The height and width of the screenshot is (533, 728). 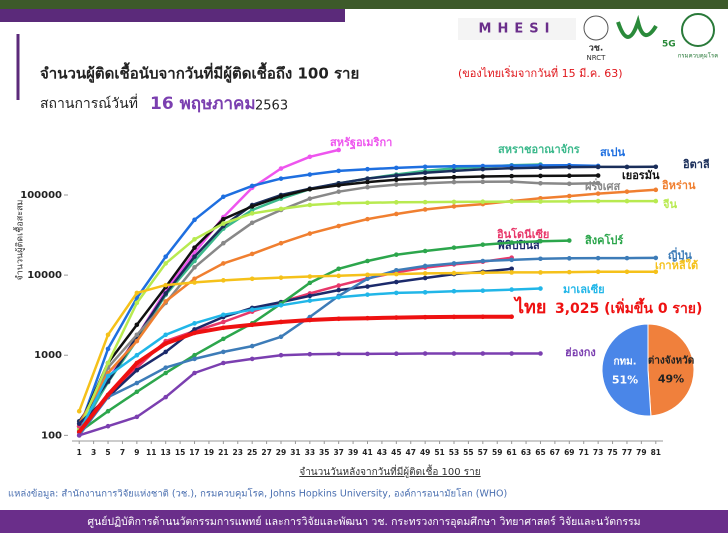 I want to click on date-prefix: สถานการณ์วันที่, so click(x=89, y=103).